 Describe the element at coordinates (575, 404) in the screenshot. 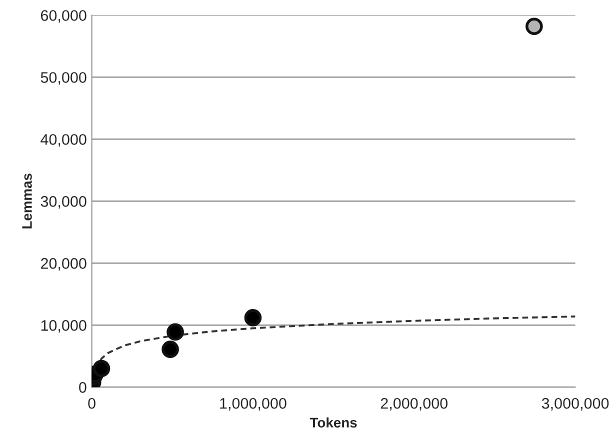

I see `x-tick-label: 3,000,000` at that location.